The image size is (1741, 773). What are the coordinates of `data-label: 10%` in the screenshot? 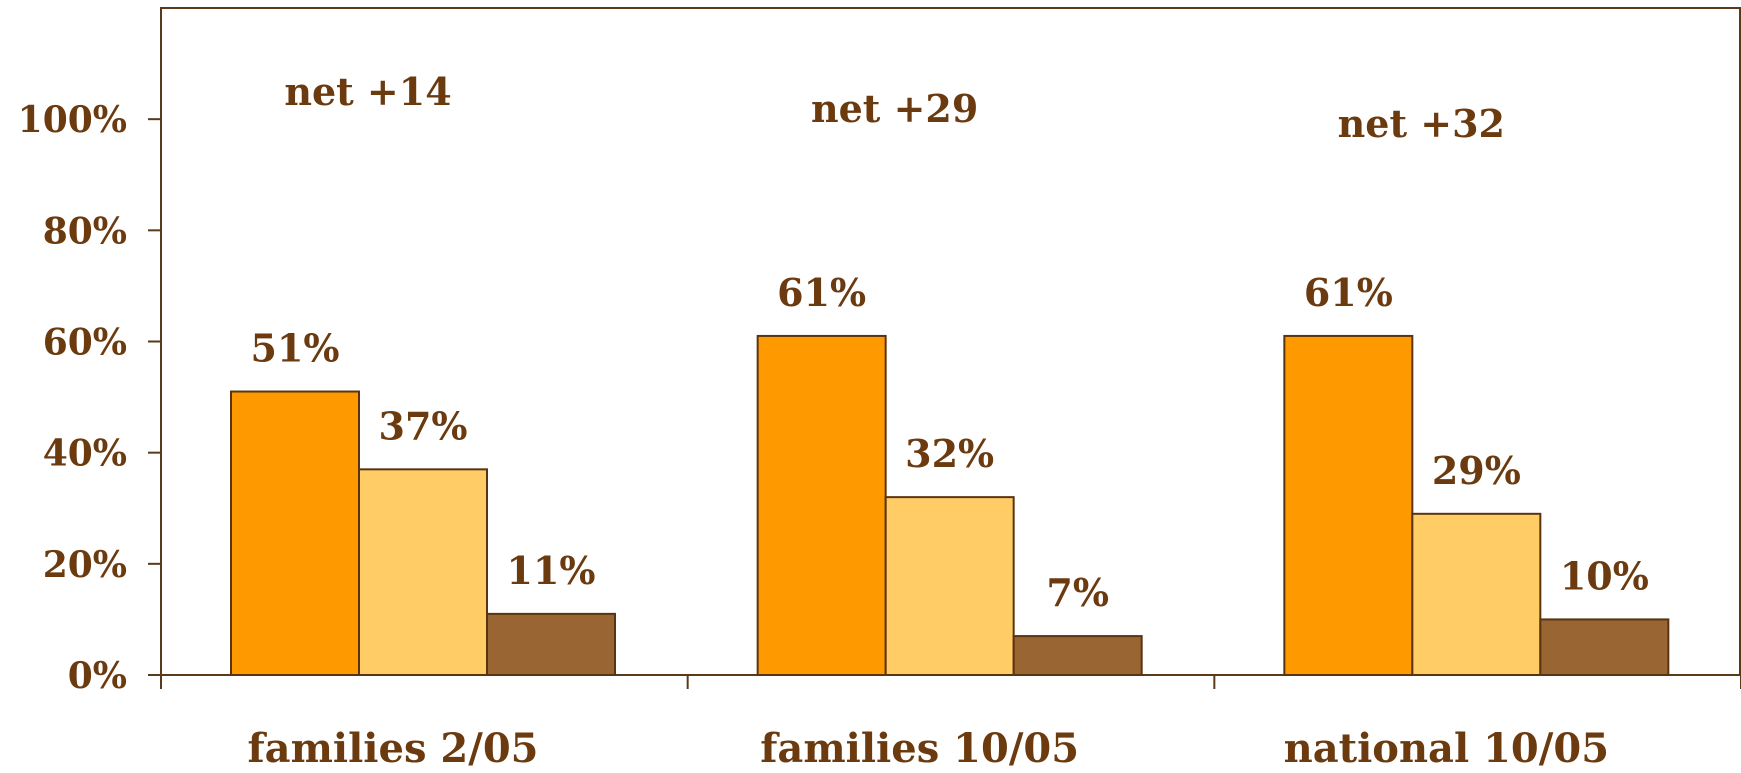 It's located at (1604, 575).